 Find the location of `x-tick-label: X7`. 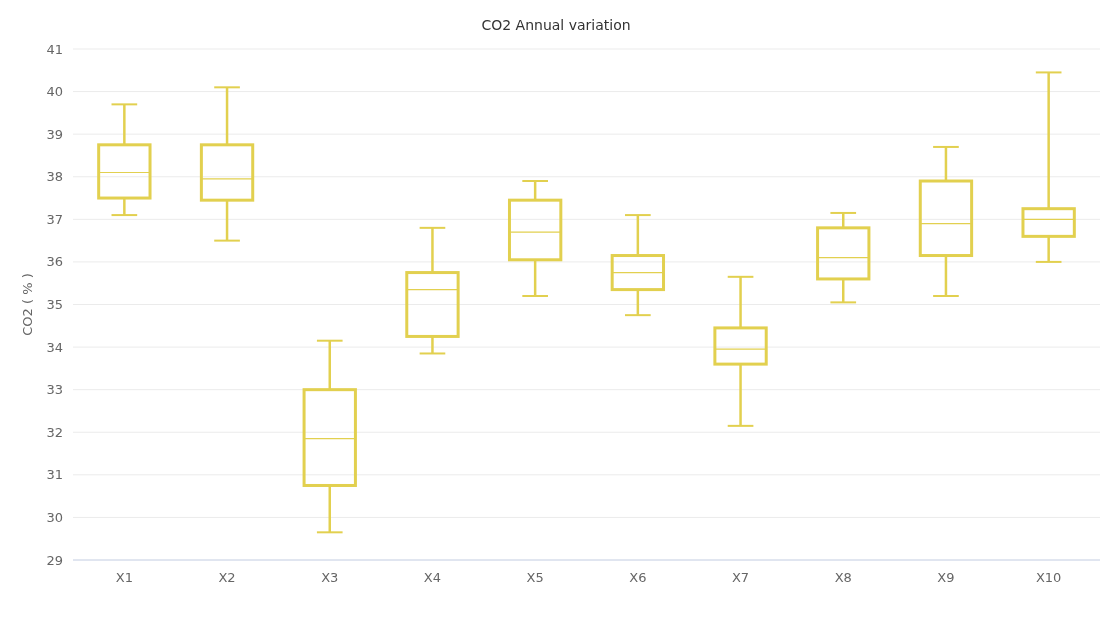

x-tick-label: X7 is located at coordinates (740, 577).